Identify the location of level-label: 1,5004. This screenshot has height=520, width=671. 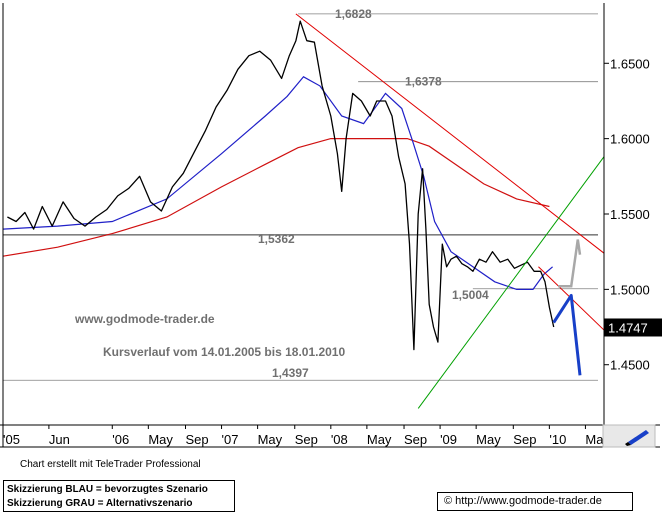
(470, 295).